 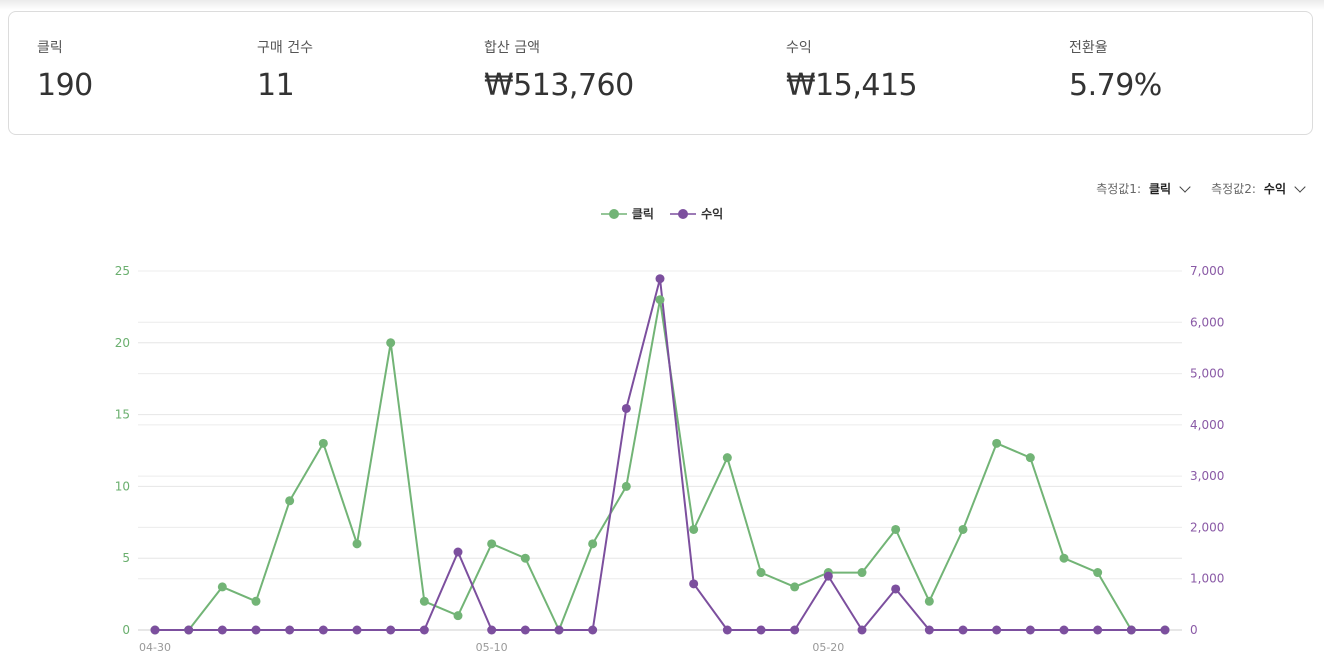 I want to click on stat-value: ₩15,415, so click(x=852, y=85).